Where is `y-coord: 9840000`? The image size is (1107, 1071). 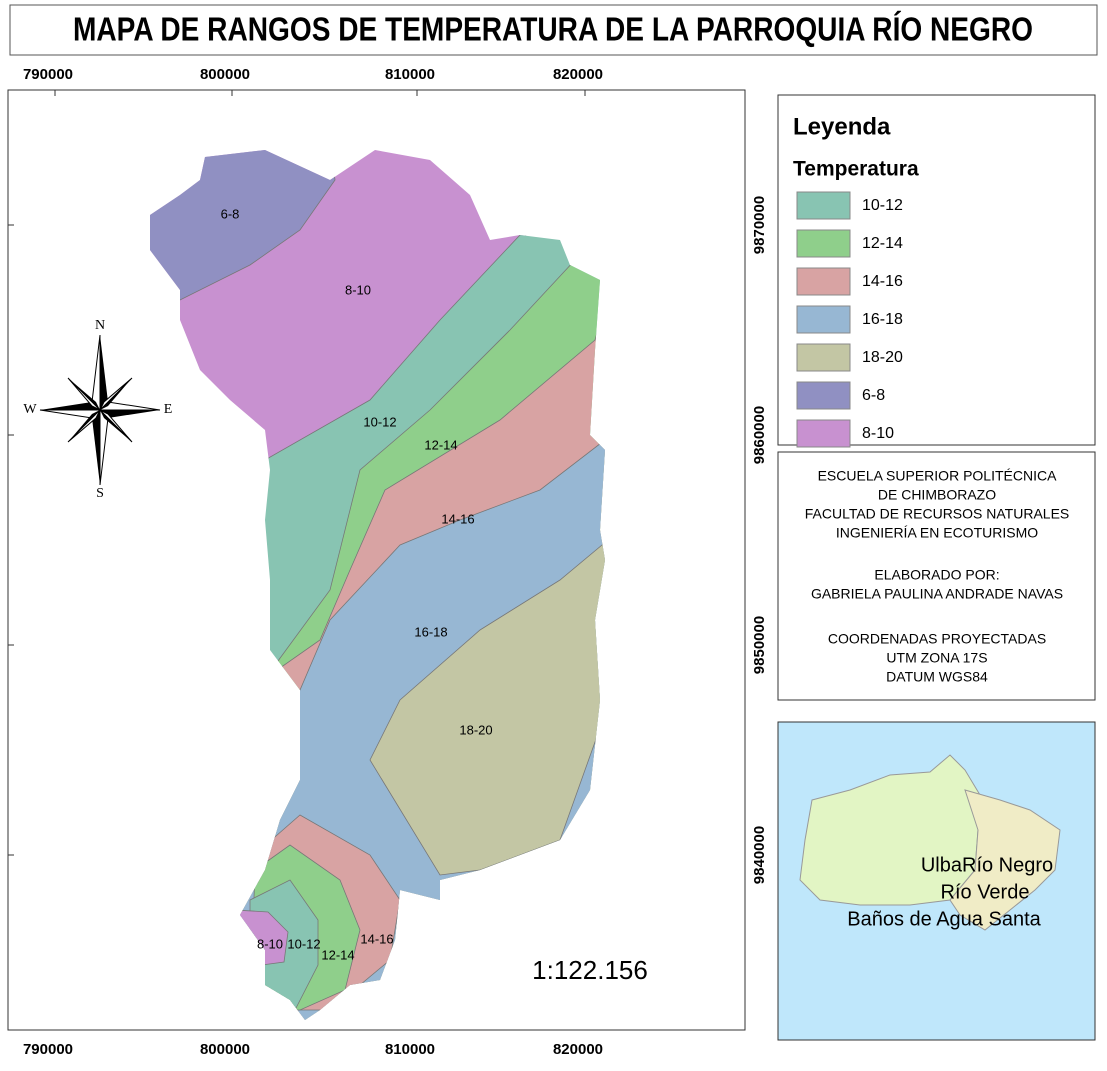
y-coord: 9840000 is located at coordinates (759, 855).